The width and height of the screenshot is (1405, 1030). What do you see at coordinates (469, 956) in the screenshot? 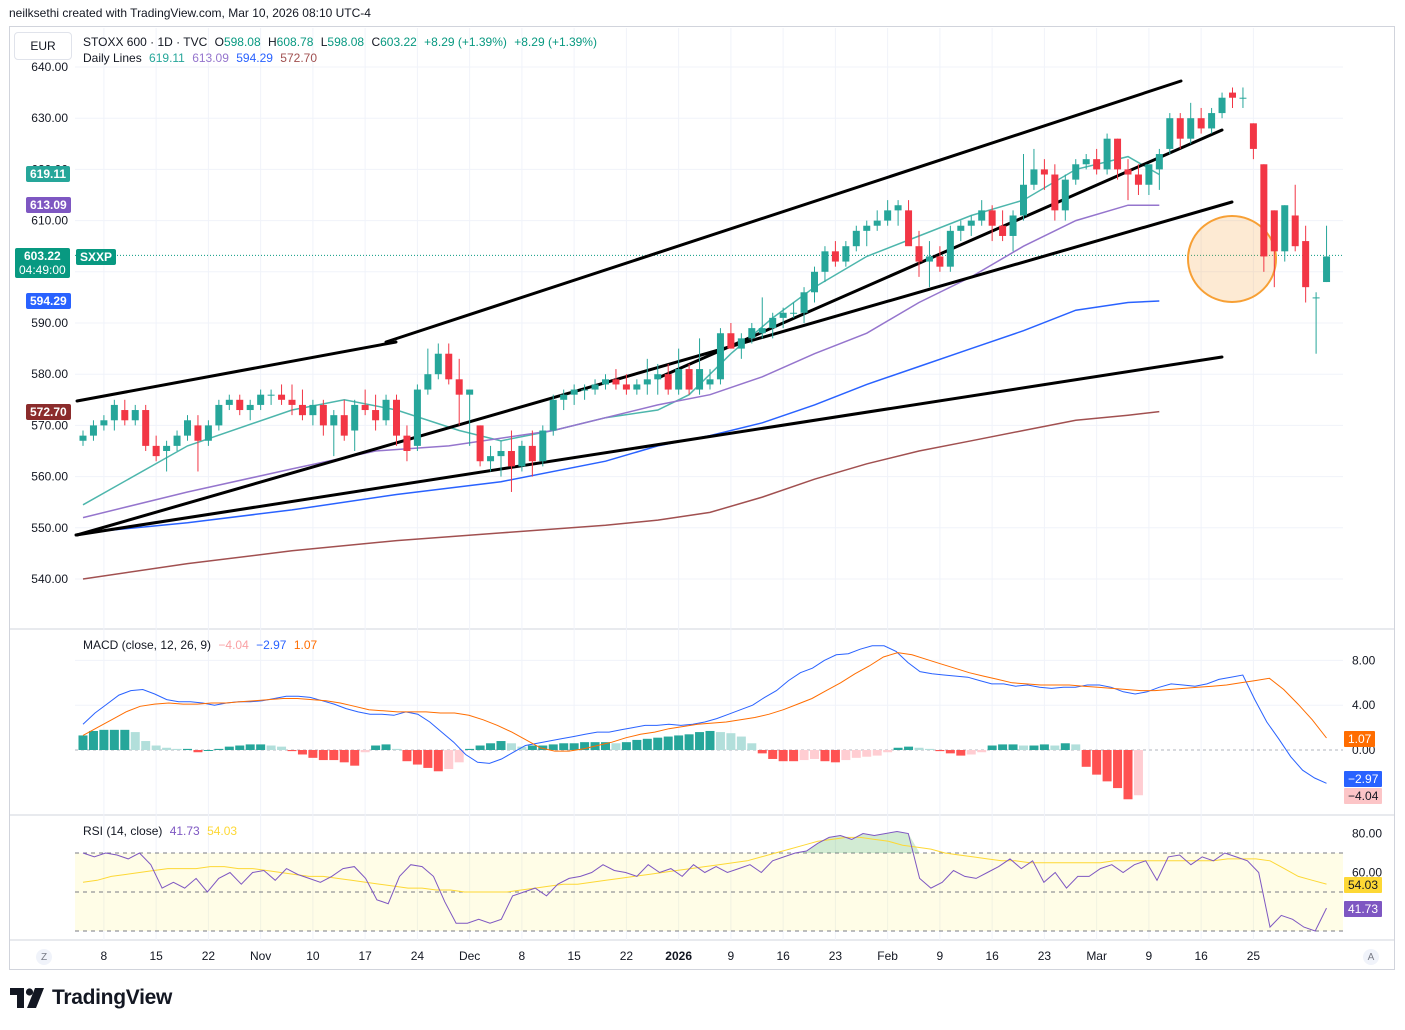
I see `time-tick-label: Dec` at bounding box center [469, 956].